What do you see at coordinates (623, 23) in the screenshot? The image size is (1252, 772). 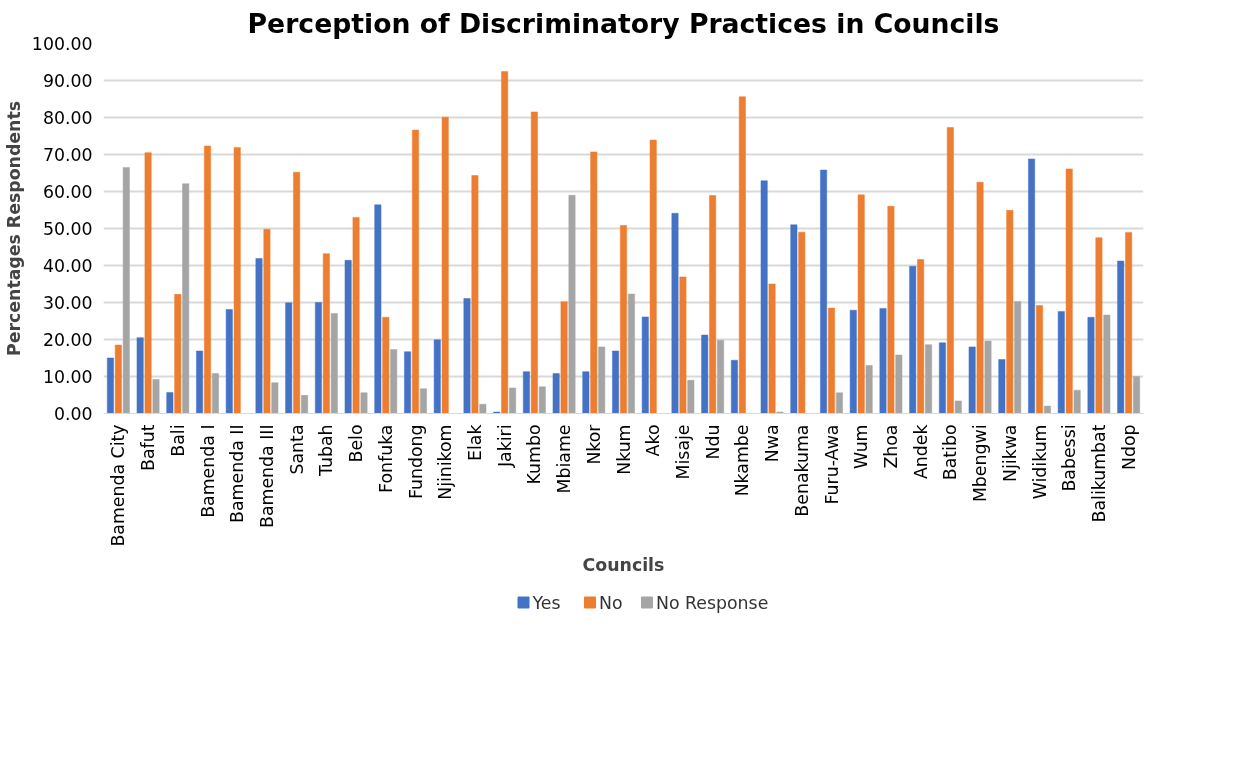 I see `chart-title: Perception of Discriminatory Practices in Councils` at bounding box center [623, 23].